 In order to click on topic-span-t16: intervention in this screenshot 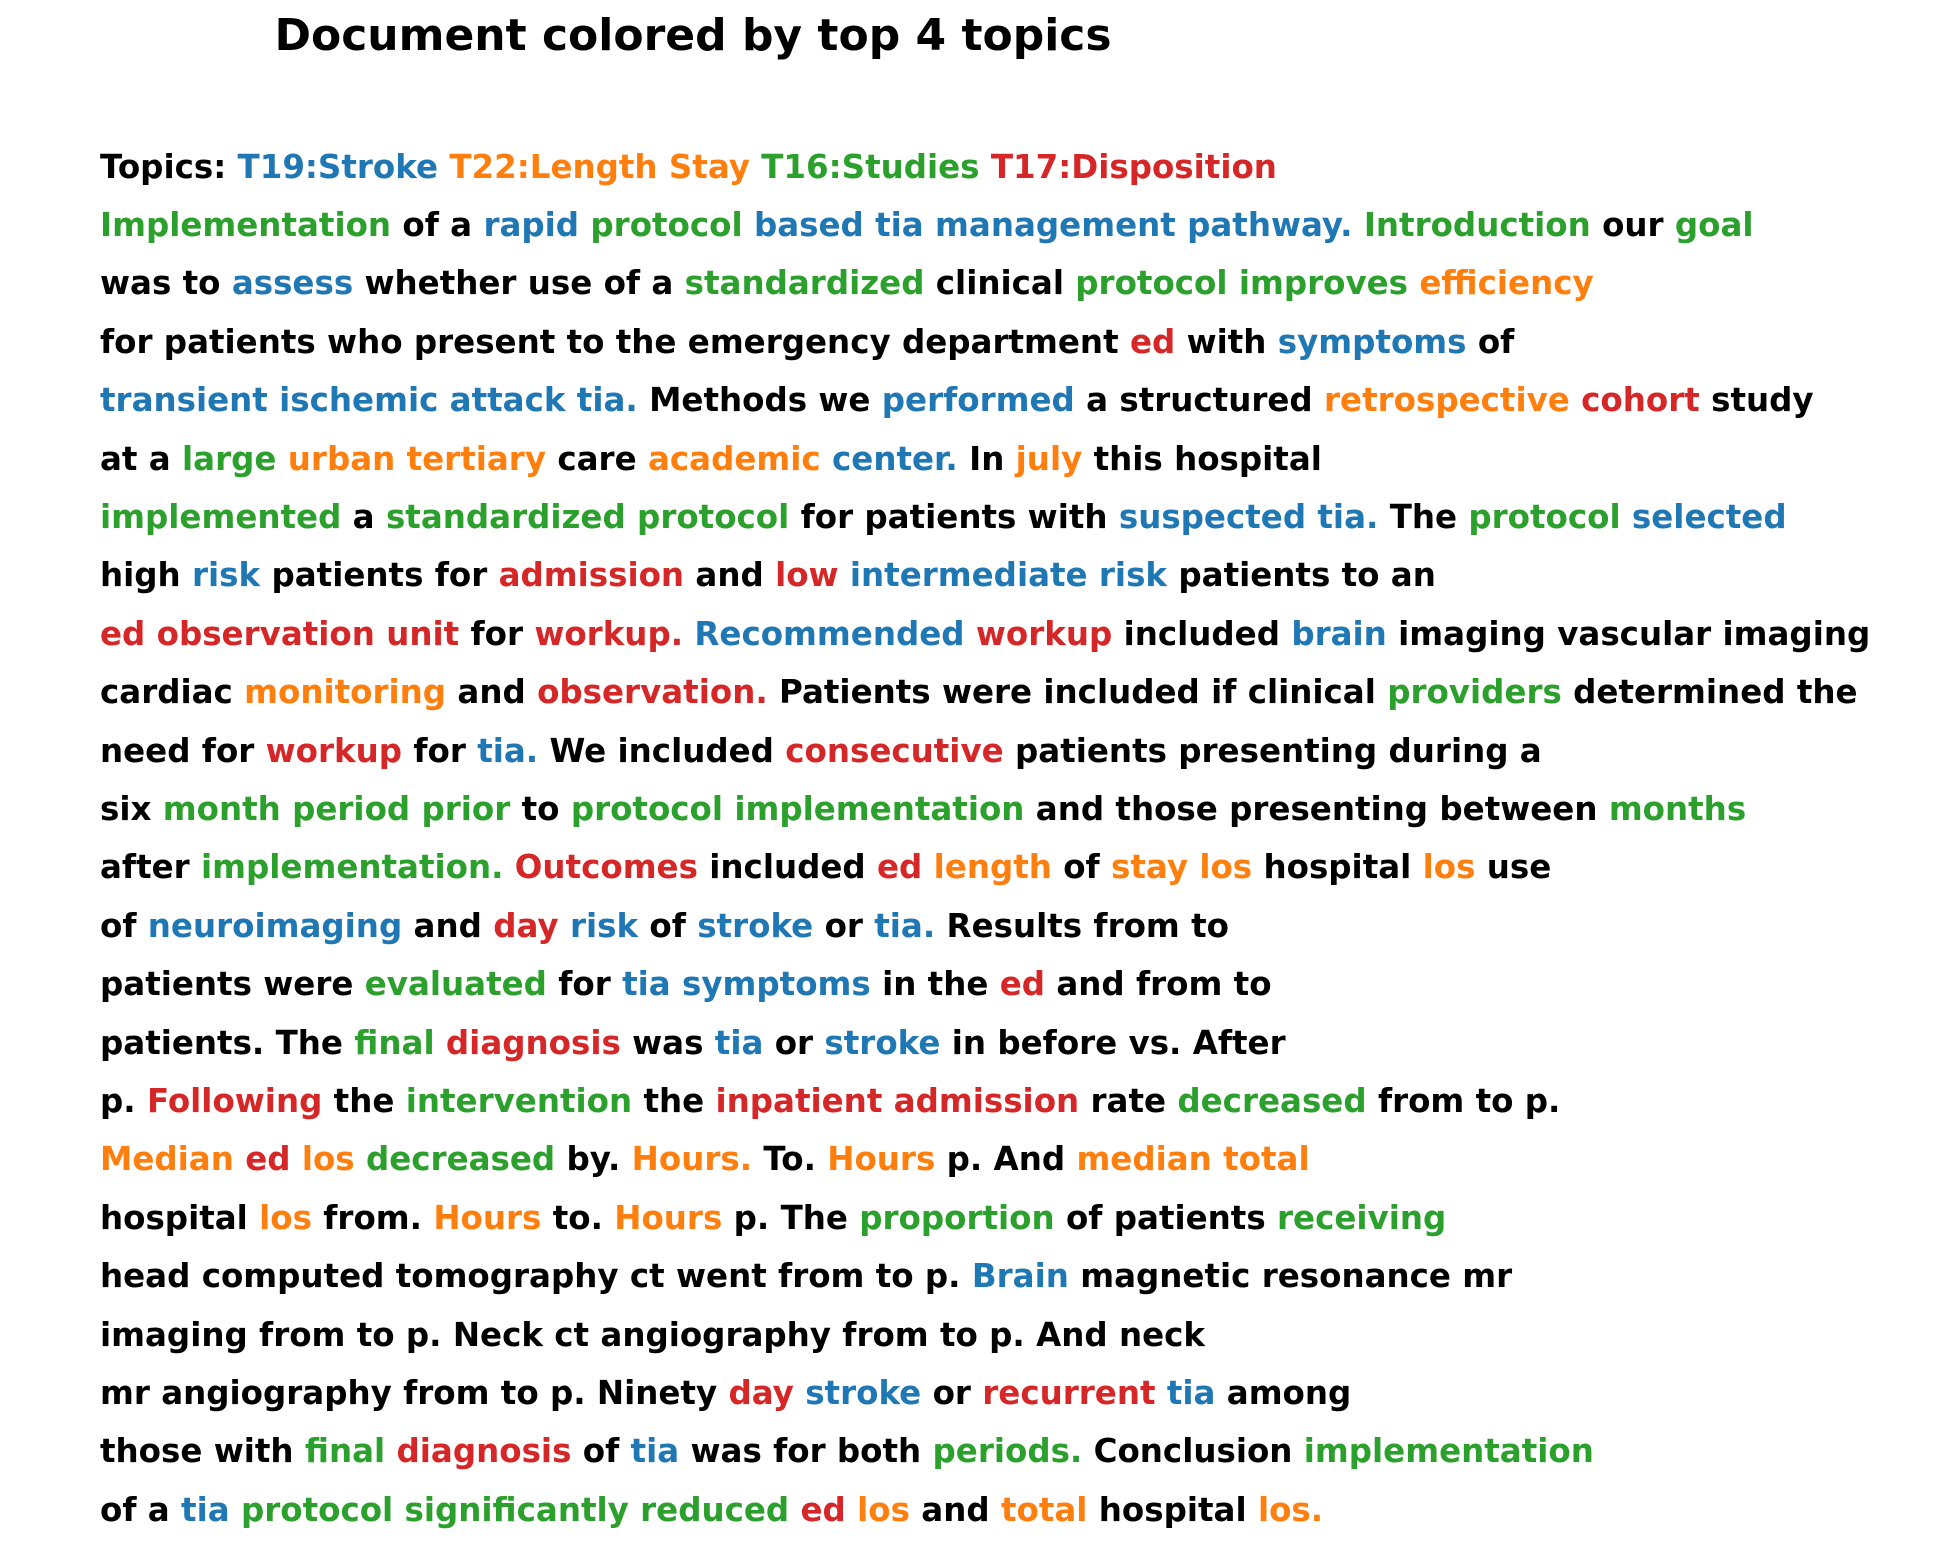, I will do `click(519, 1101)`.